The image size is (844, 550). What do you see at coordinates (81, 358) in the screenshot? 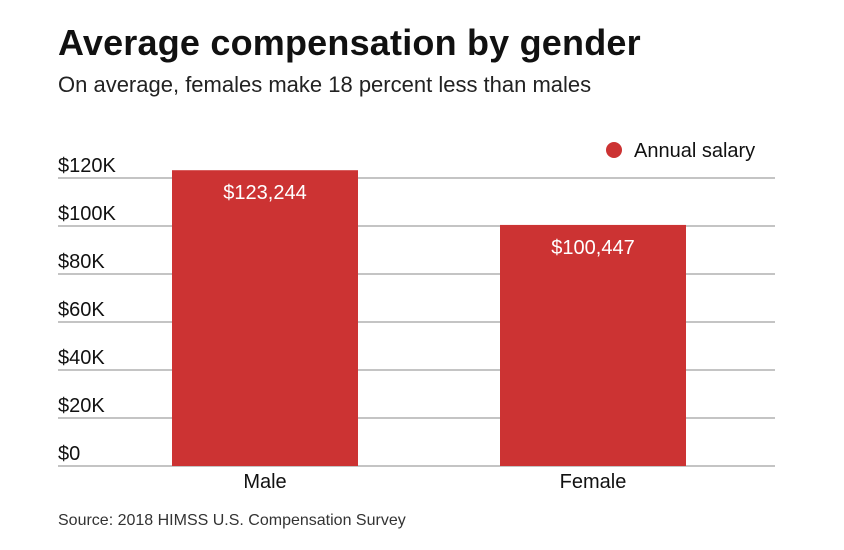
I see `y-tick-label: $40K` at bounding box center [81, 358].